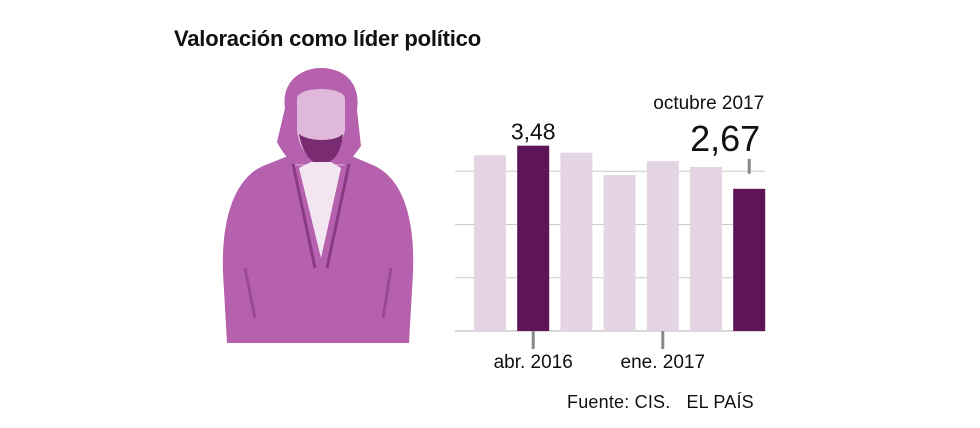 The height and width of the screenshot is (428, 980). I want to click on x-tick-label: ene. 2017, so click(663, 362).